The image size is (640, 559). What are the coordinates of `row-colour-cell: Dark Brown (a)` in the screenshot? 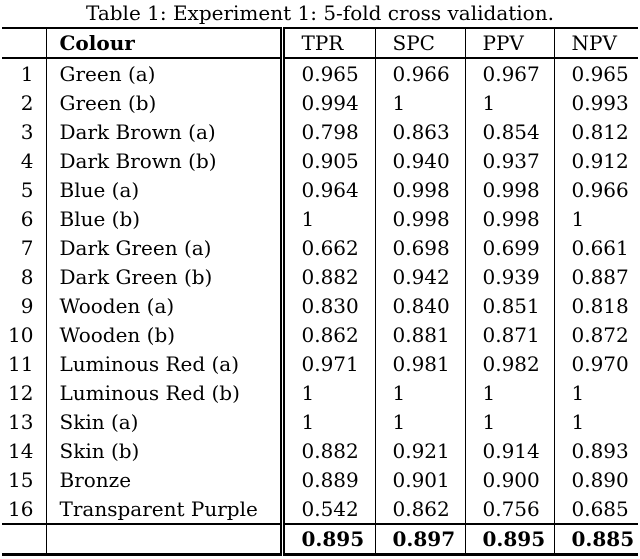 It's located at (165, 131).